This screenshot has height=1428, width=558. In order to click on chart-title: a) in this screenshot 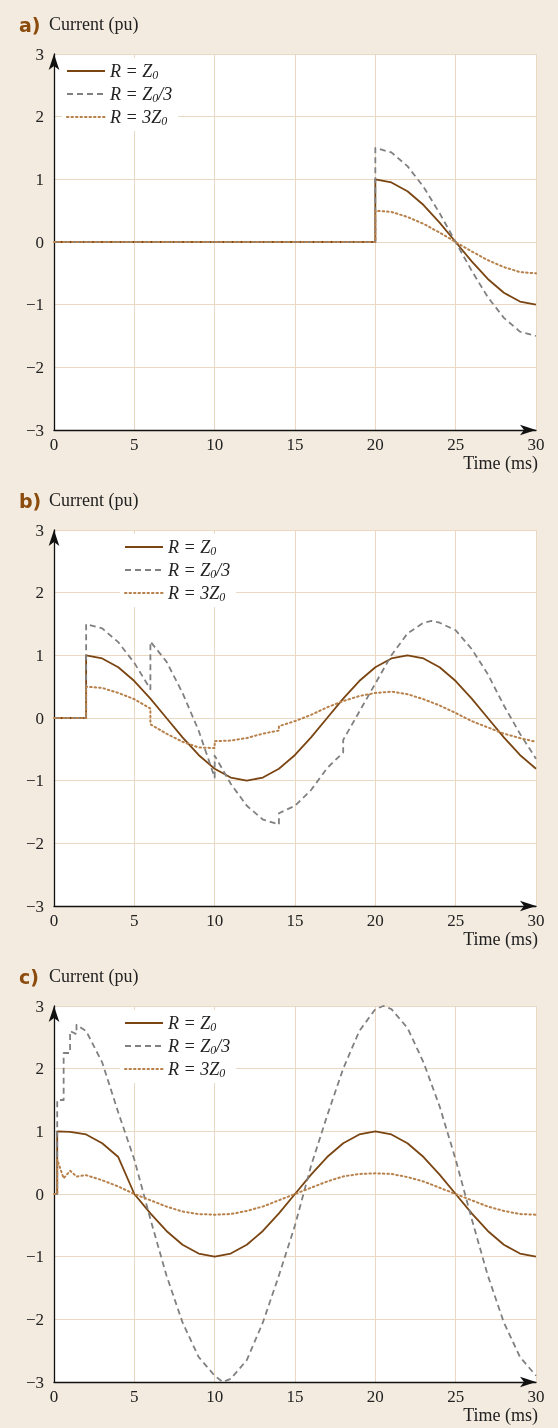, I will do `click(30, 24)`.